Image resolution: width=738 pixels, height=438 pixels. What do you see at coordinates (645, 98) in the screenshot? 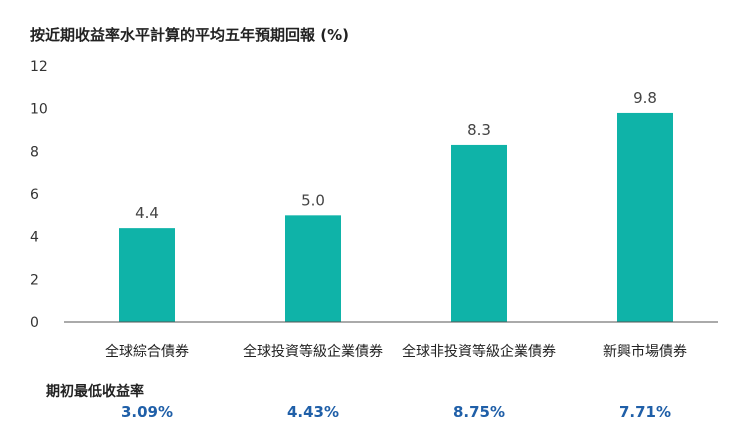
I see `data-label: 9.8` at bounding box center [645, 98].